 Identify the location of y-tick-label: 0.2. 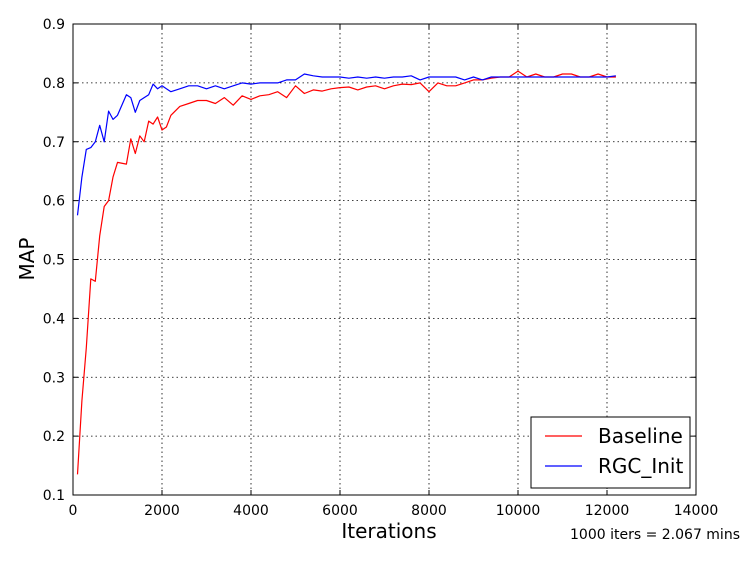
(54, 437).